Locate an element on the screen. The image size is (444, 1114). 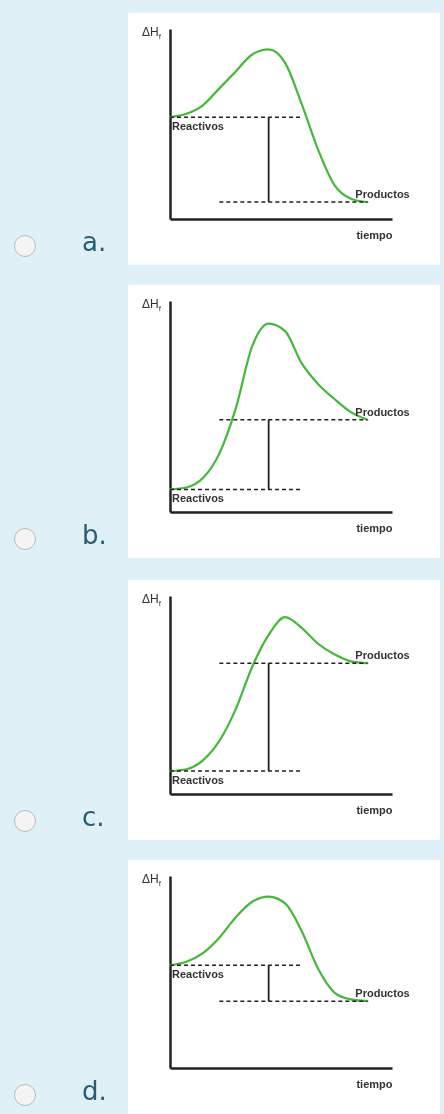
text: c. is located at coordinates (93, 817).